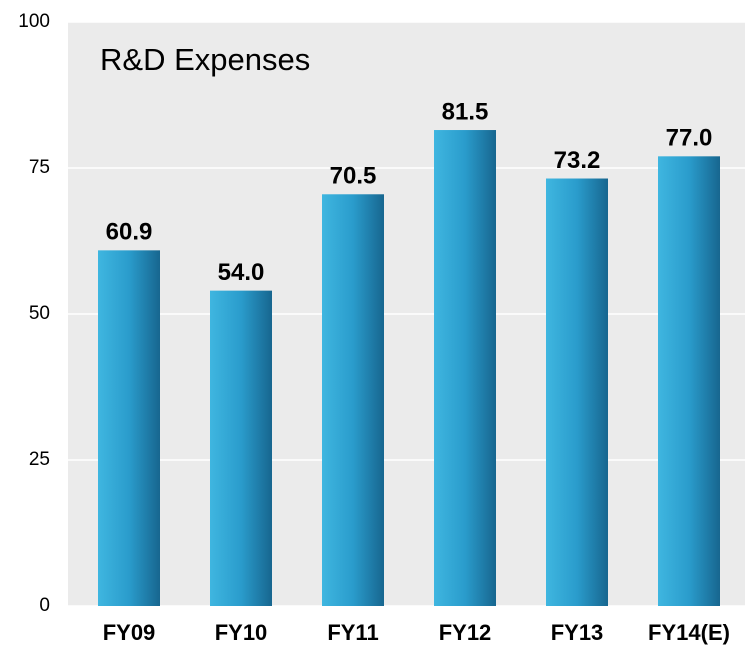 The width and height of the screenshot is (745, 648). Describe the element at coordinates (129, 632) in the screenshot. I see `x-tick-label: FY09` at that location.